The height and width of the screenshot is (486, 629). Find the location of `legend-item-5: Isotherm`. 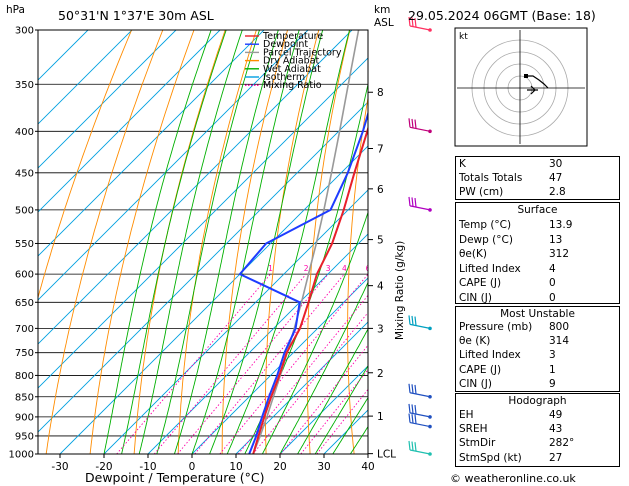

legend-item-5: Isotherm is located at coordinates (275, 77).